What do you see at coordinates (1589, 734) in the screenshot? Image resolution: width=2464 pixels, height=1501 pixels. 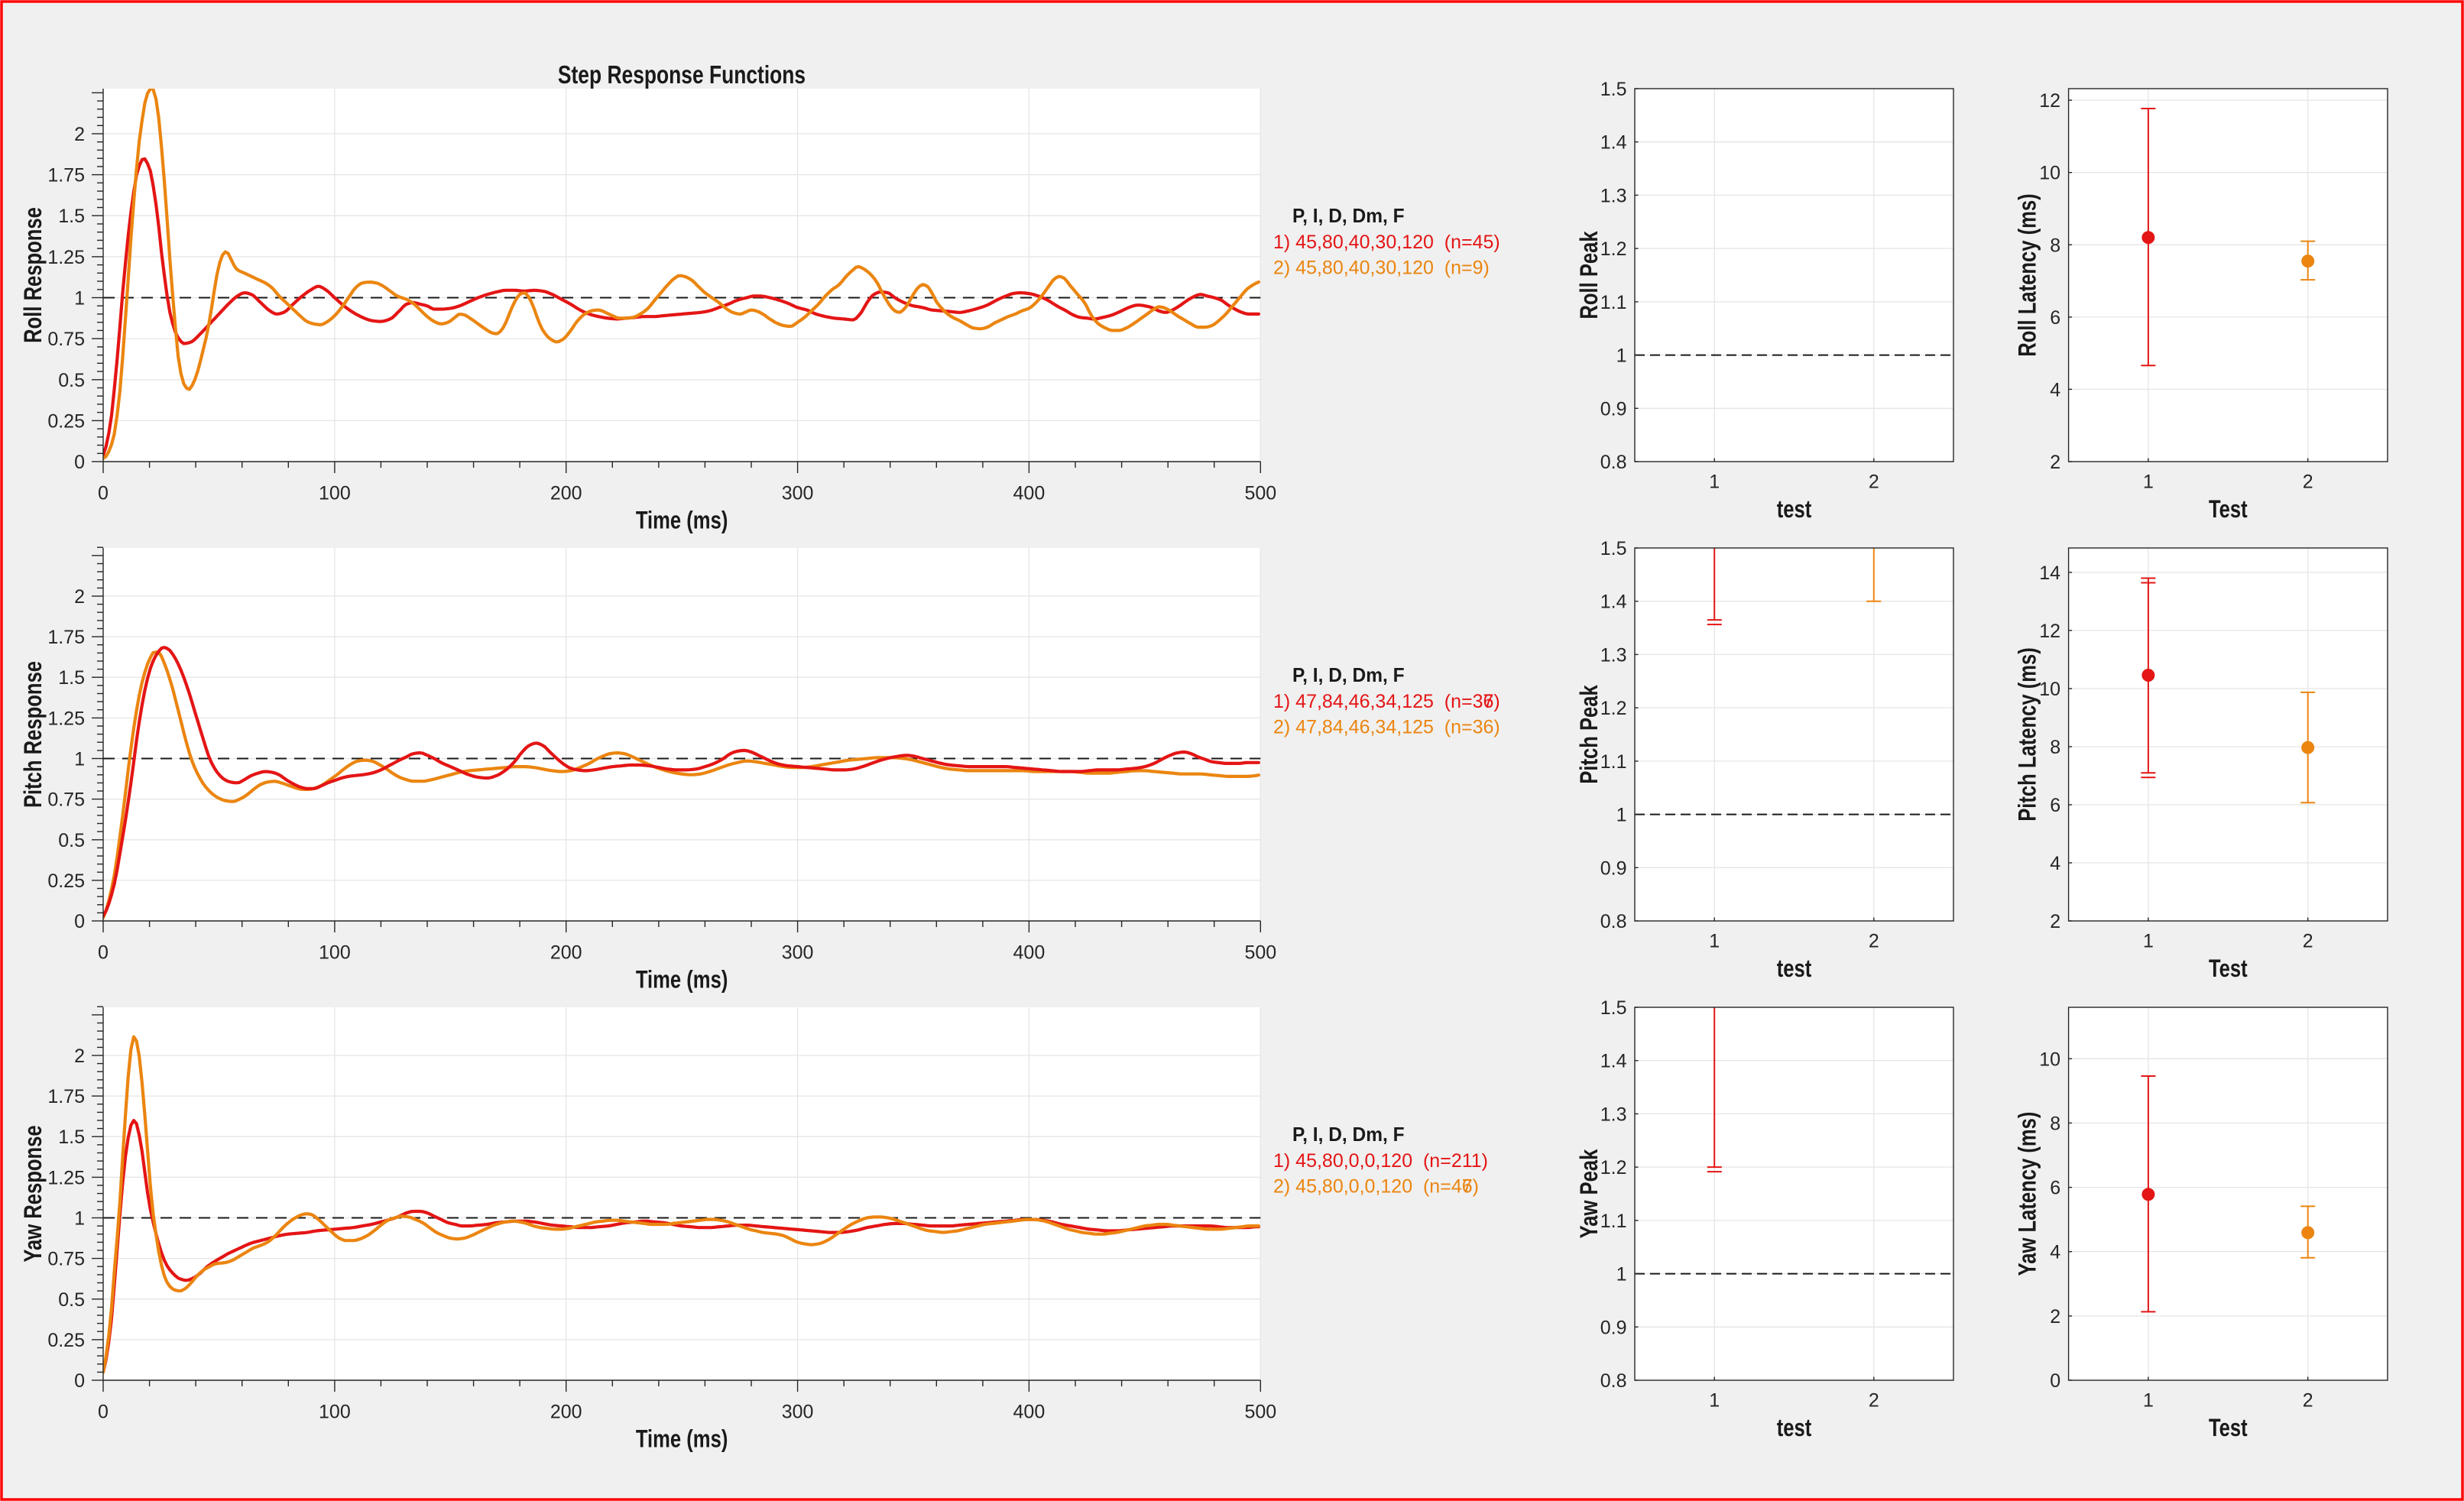 I see `svg-text: Pitch Peak` at bounding box center [1589, 734].